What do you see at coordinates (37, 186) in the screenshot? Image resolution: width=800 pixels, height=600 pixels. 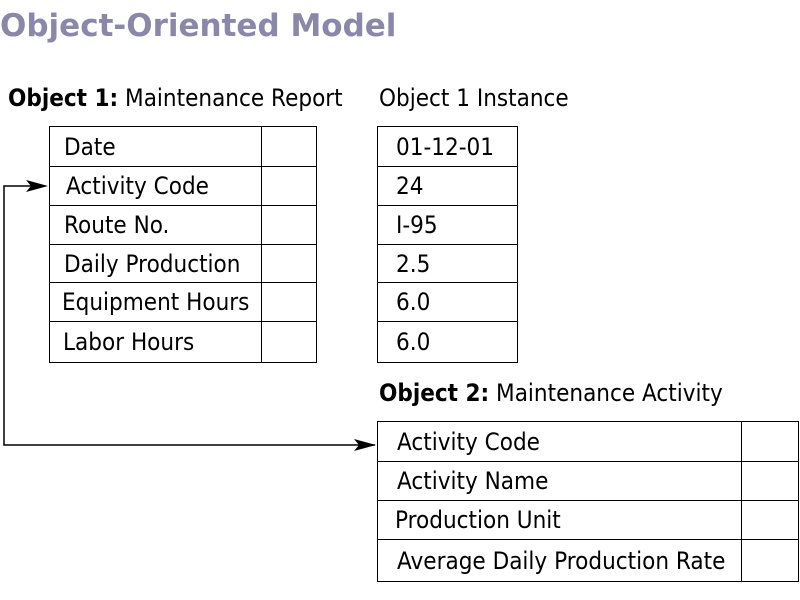 I see `arrowhead-to-object1` at bounding box center [37, 186].